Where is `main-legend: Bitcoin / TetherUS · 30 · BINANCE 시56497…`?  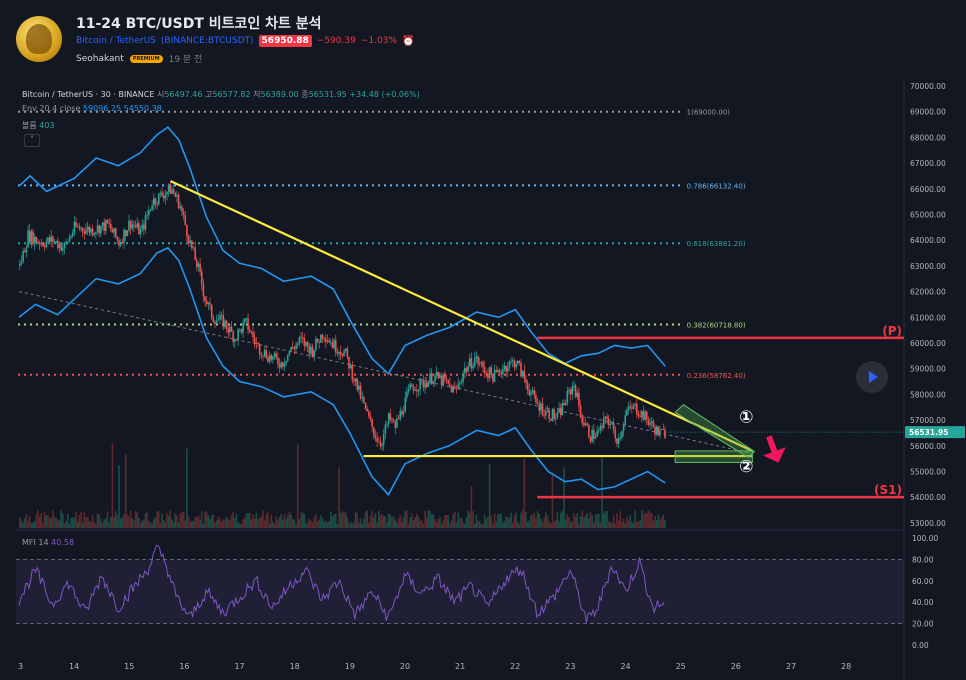 main-legend: Bitcoin / TetherUS · 30 · BINANCE 시56497… is located at coordinates (221, 94).